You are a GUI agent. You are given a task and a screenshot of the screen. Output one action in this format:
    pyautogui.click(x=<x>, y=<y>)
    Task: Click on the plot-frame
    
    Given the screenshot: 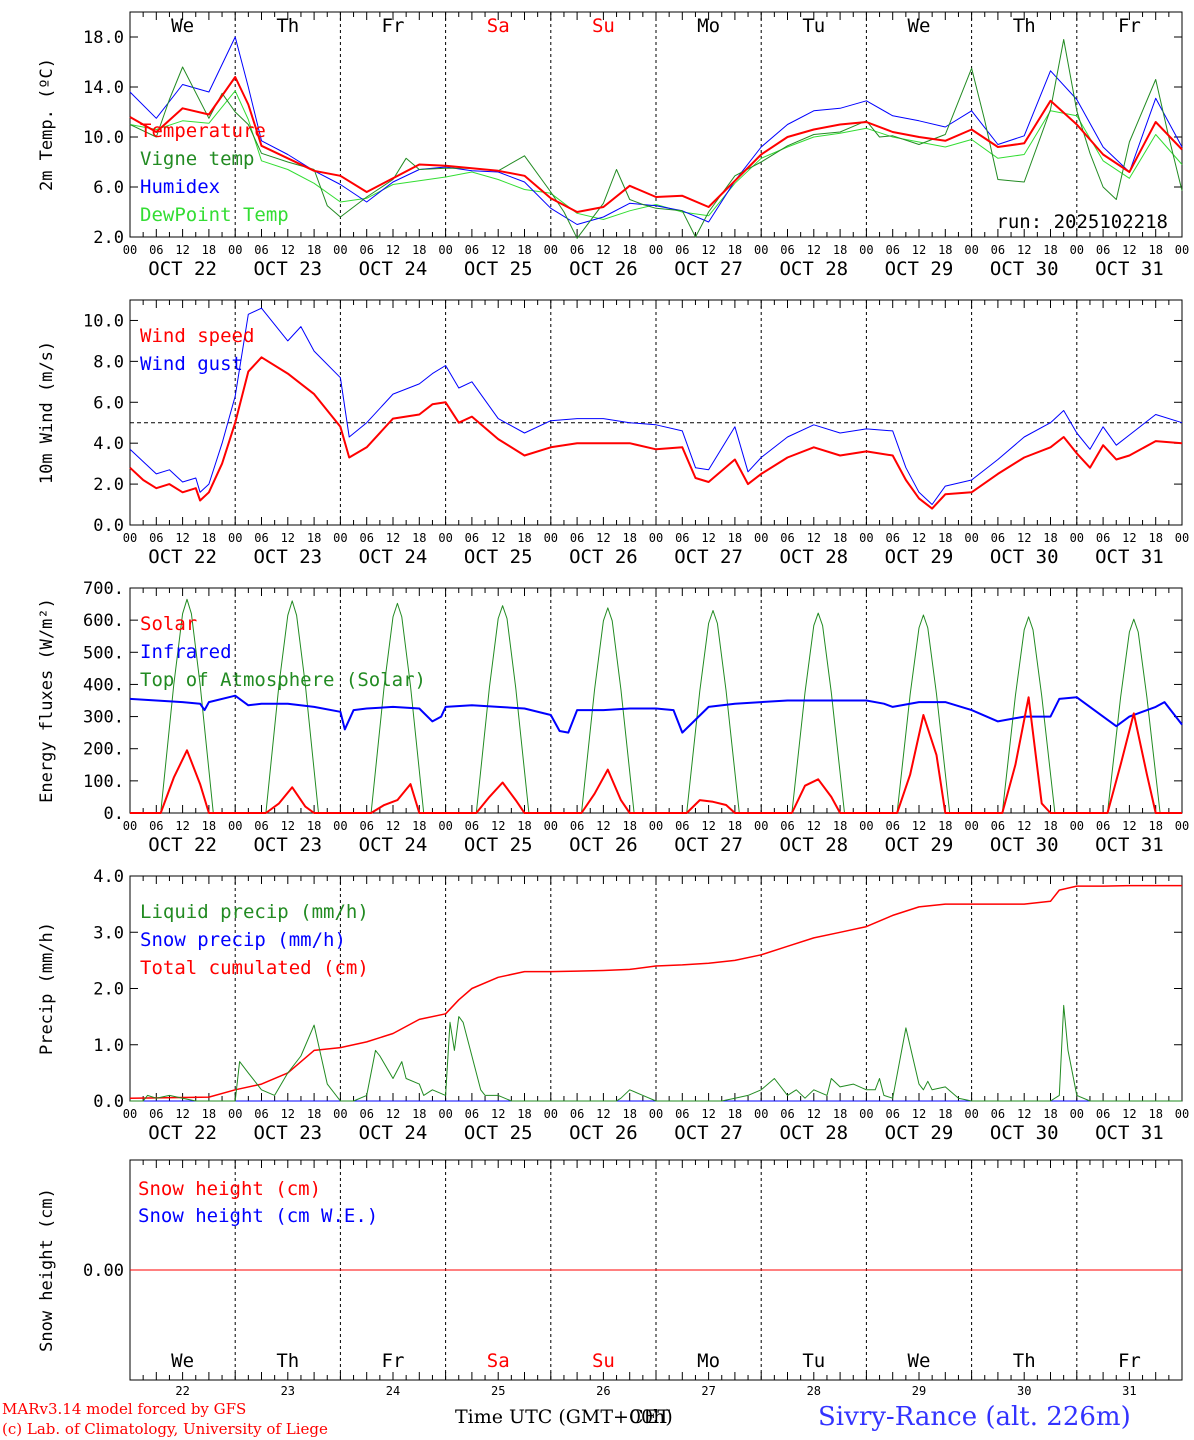 What is the action you would take?
    pyautogui.click(x=656, y=412)
    